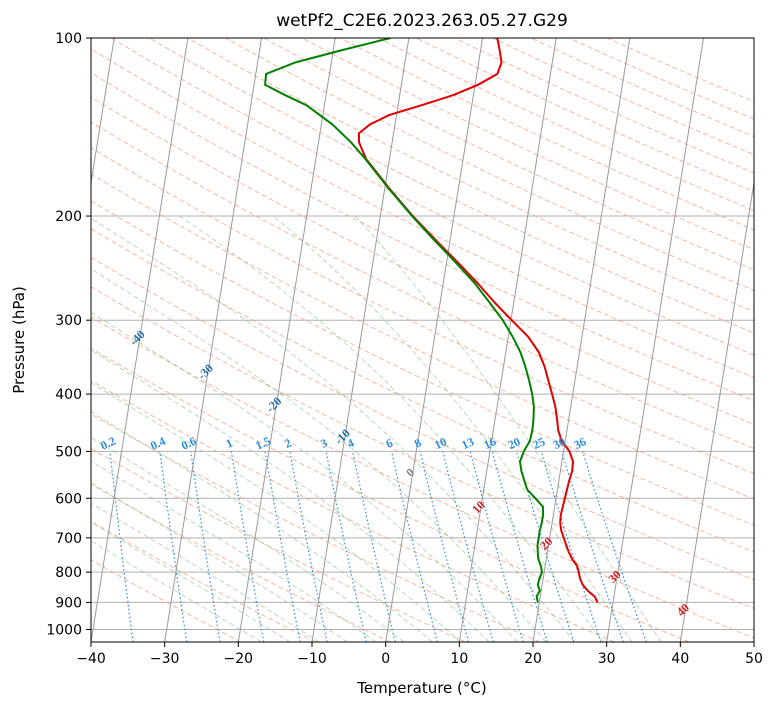 Image resolution: width=775 pixels, height=708 pixels. I want to click on mixing-ratio-label: 0.6, so click(189, 443).